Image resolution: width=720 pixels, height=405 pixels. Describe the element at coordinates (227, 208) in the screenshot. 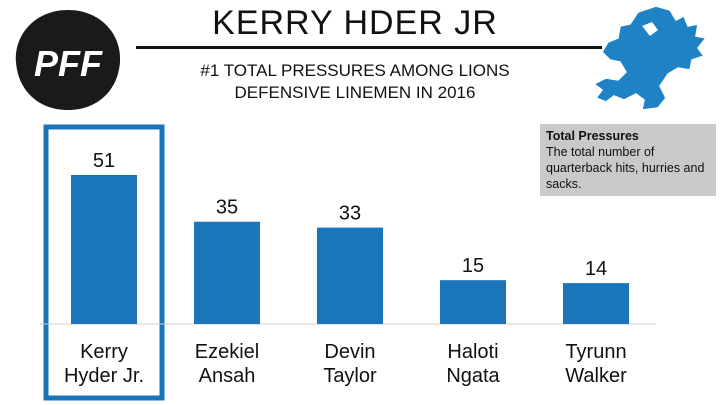

I see `data-label: 35` at that location.